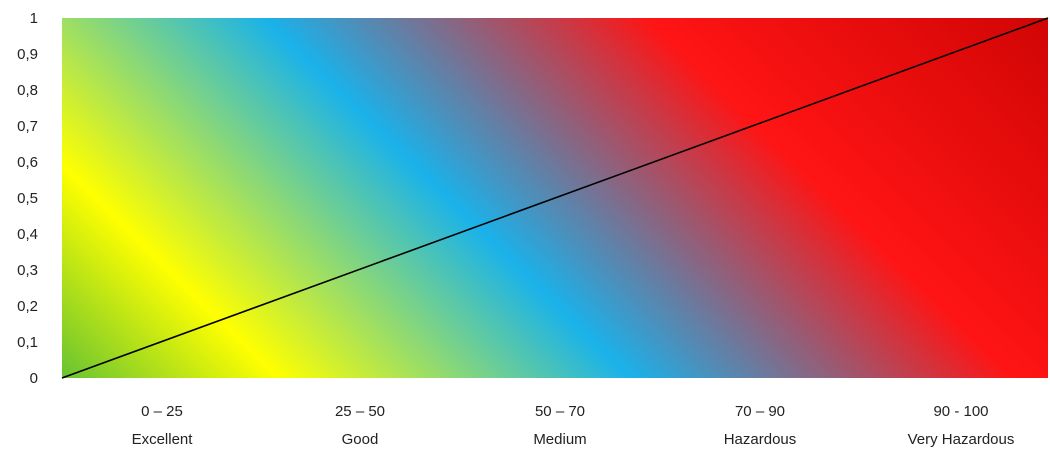 Image resolution: width=1050 pixels, height=452 pixels. I want to click on x-category-label: Medium, so click(559, 439).